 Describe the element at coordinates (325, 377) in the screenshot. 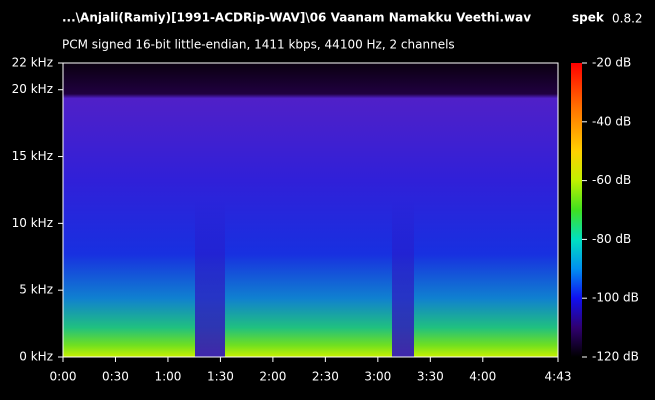

I see `x-tick-label: 2:30` at that location.